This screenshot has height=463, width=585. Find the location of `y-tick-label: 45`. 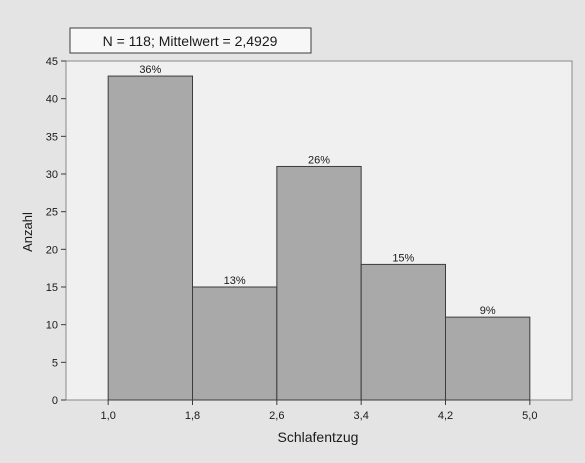

y-tick-label: 45 is located at coordinates (52, 62).